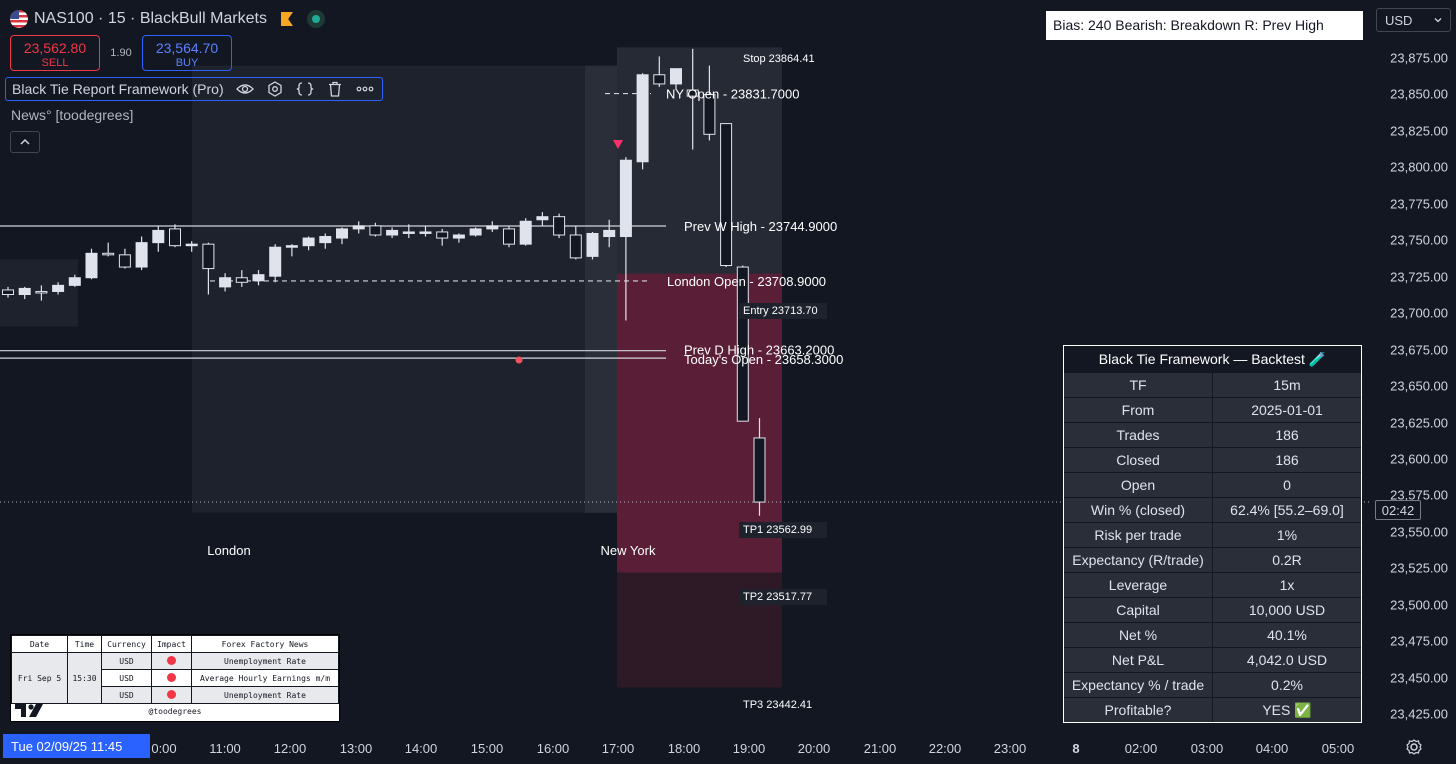 The image size is (1456, 764). What do you see at coordinates (244, 89) in the screenshot?
I see `eye-icon` at bounding box center [244, 89].